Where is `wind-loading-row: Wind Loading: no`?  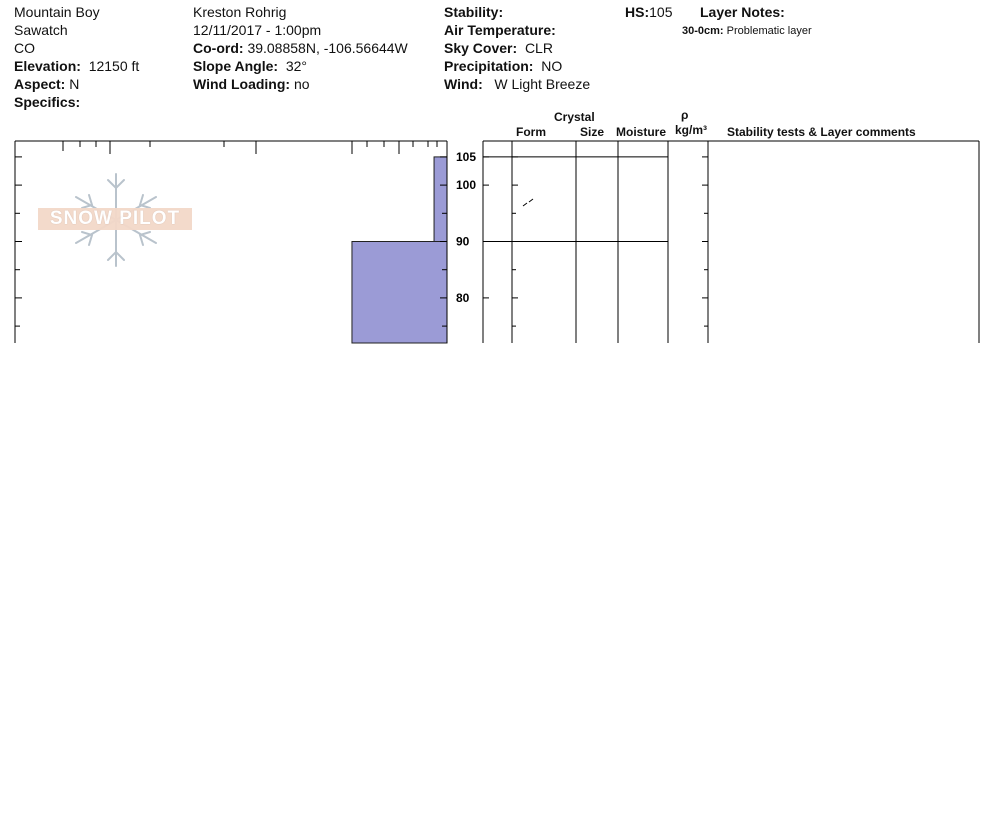
wind-loading-row: Wind Loading: no is located at coordinates (251, 84).